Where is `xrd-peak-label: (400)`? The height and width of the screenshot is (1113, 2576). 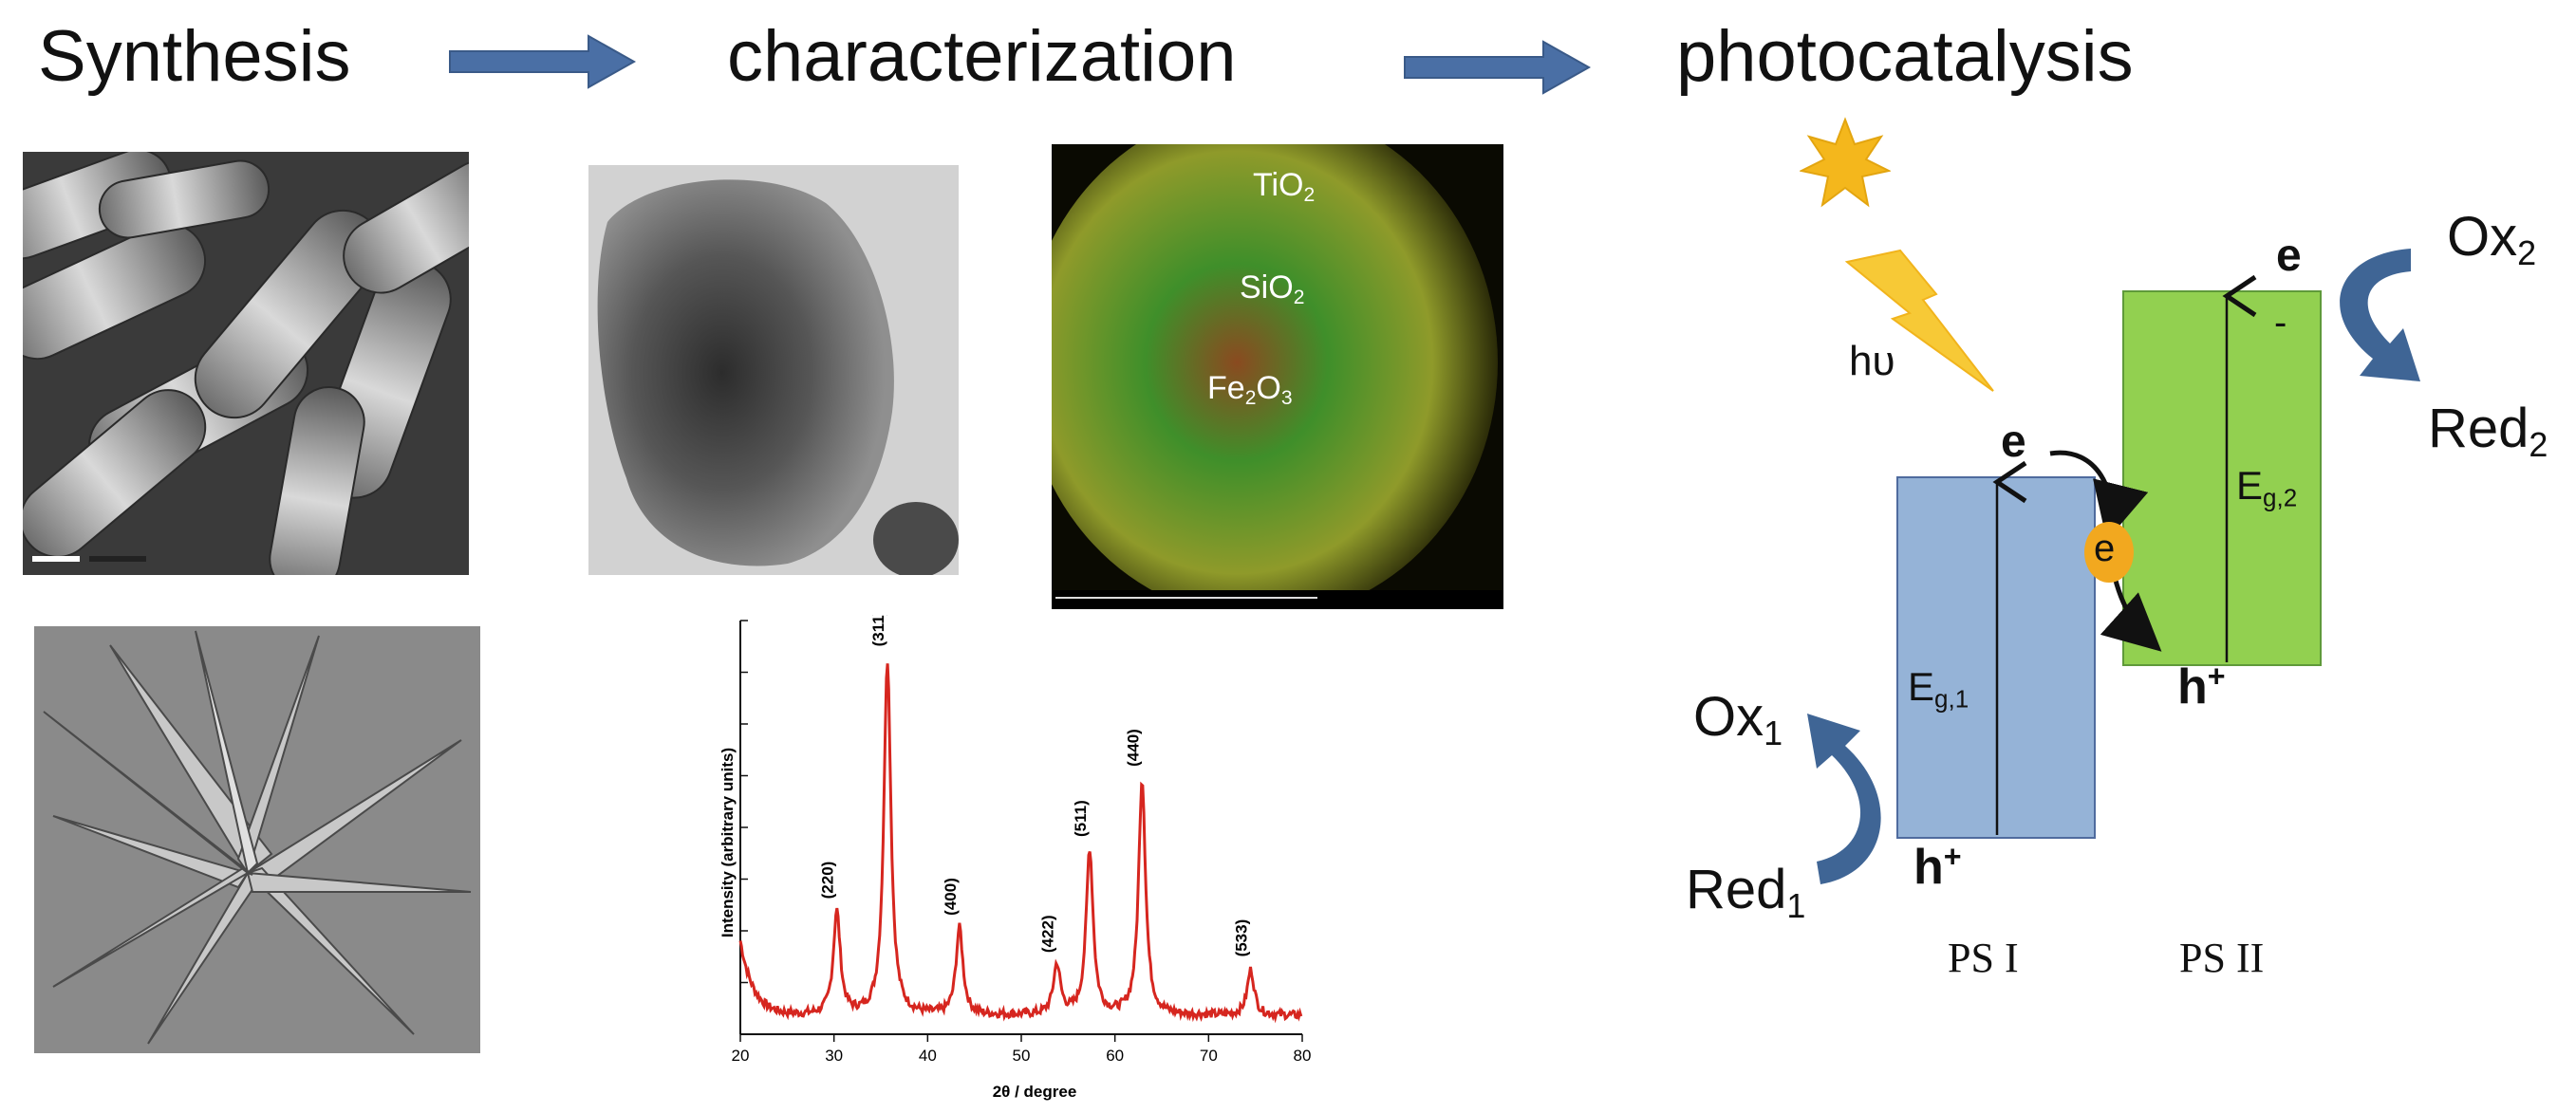
xrd-peak-label: (400) is located at coordinates (951, 897).